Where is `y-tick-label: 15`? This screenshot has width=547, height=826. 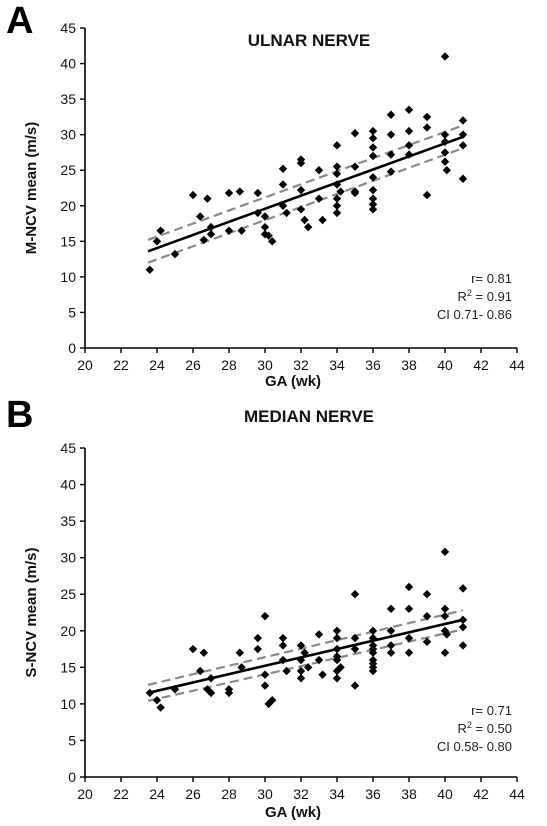
y-tick-label: 15 is located at coordinates (68, 667).